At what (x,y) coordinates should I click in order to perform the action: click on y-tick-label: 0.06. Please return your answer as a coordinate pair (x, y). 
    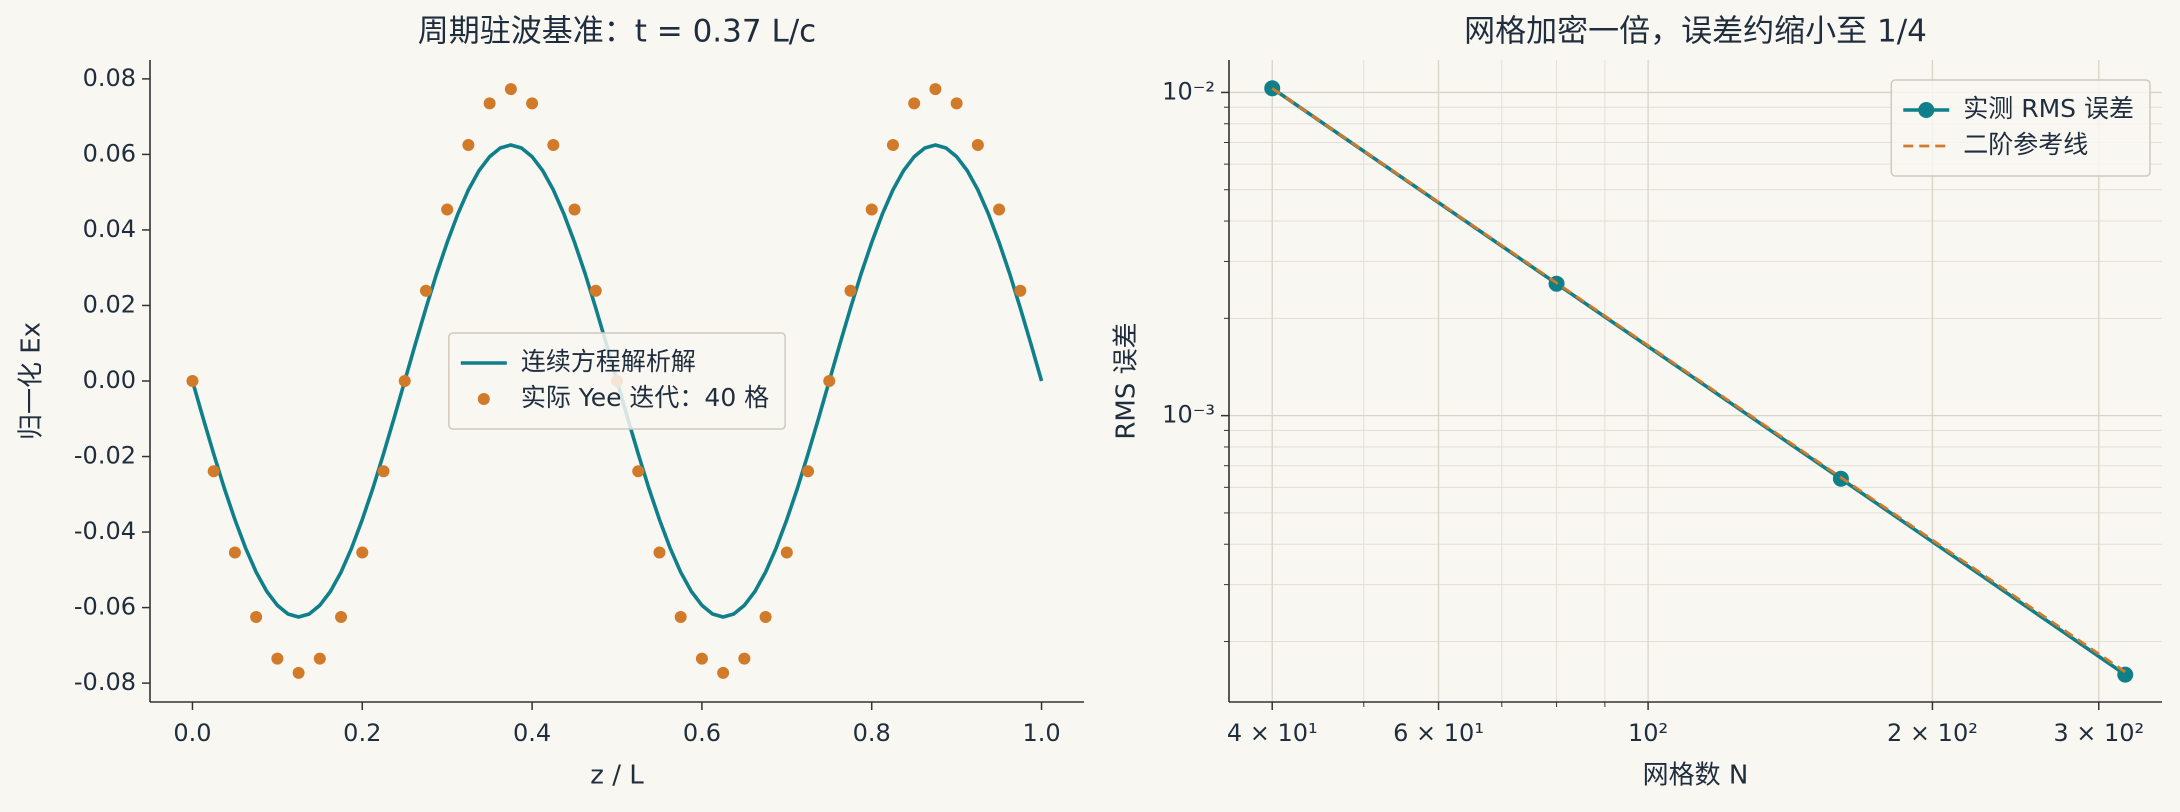
    Looking at the image, I should click on (109, 153).